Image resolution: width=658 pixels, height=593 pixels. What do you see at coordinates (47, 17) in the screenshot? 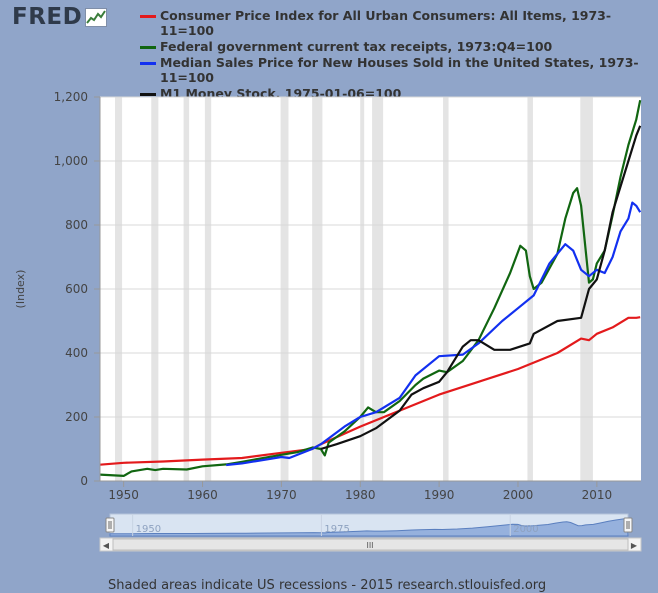
I see `fred-logo-text: FRED` at bounding box center [47, 17].